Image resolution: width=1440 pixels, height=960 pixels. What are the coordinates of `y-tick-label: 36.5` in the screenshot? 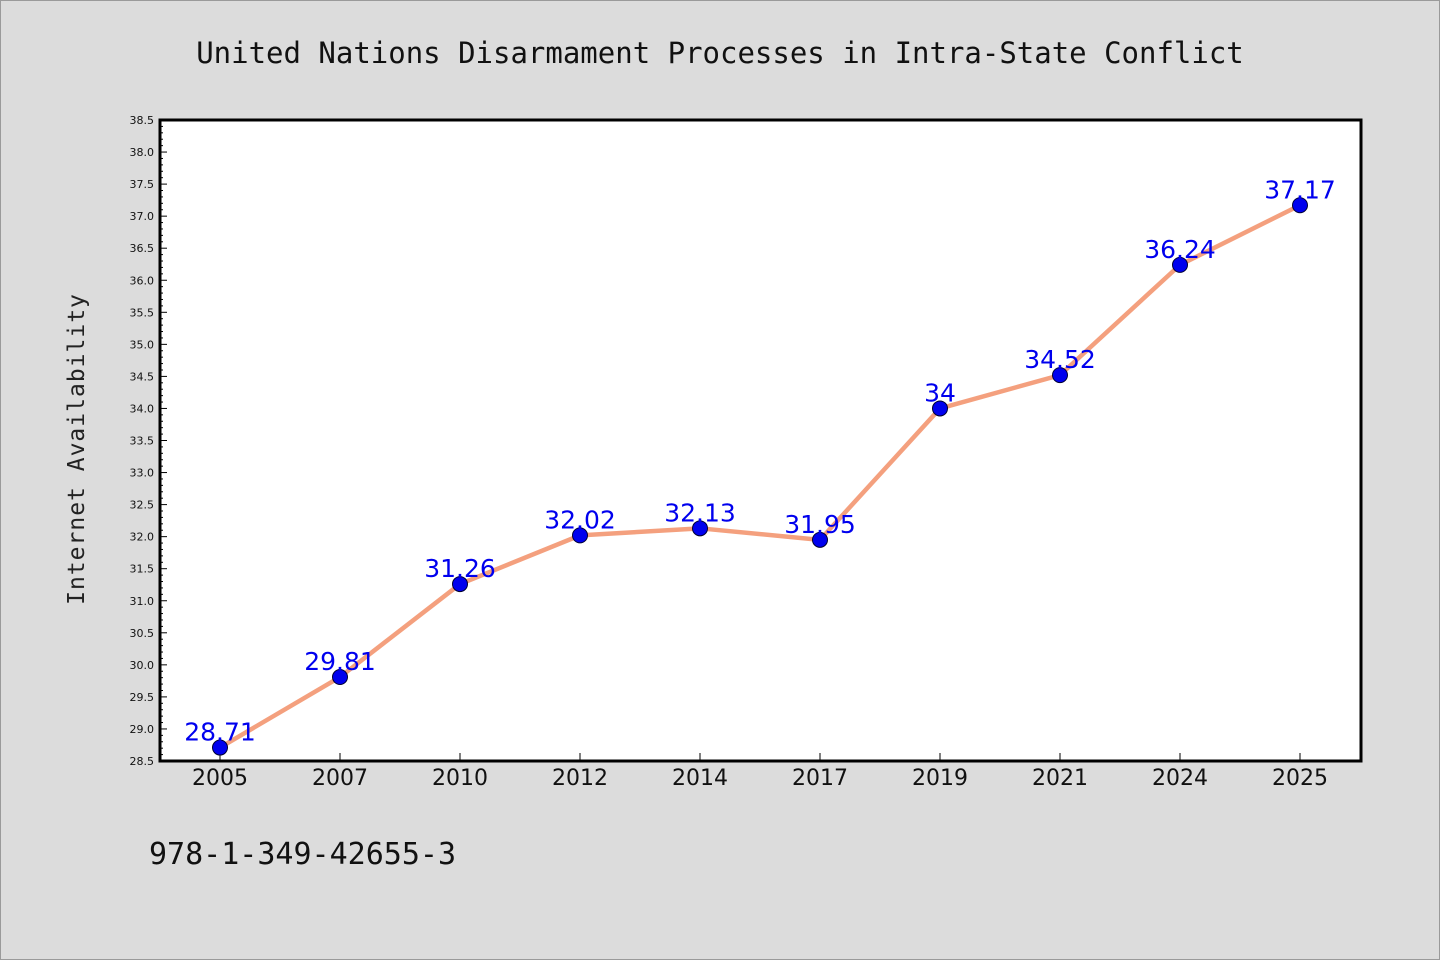 It's located at (142, 248).